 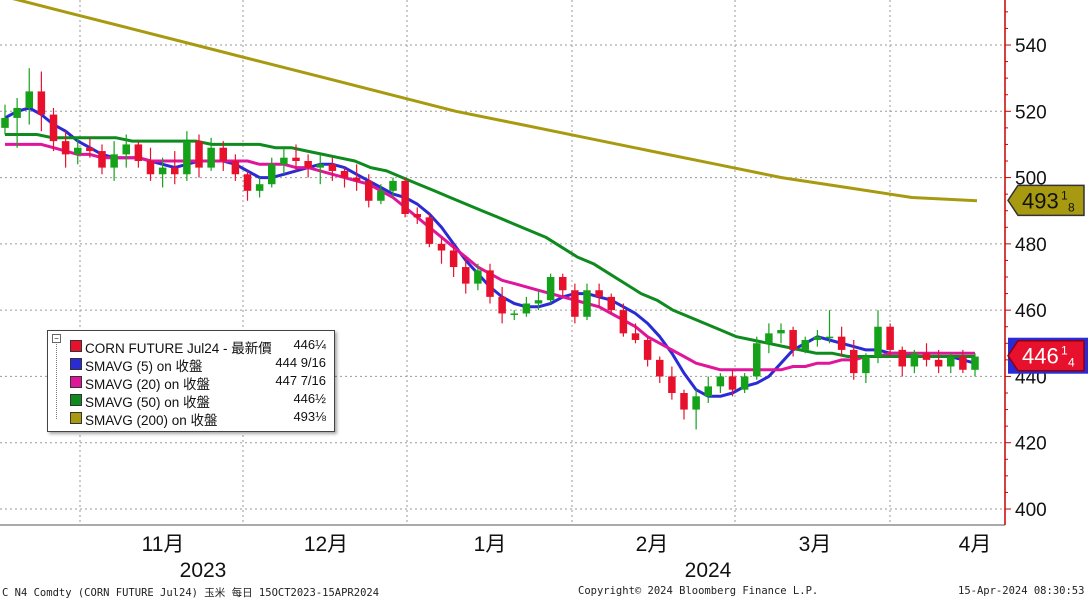 I want to click on y-tick-label: 420, so click(x=1031, y=444).